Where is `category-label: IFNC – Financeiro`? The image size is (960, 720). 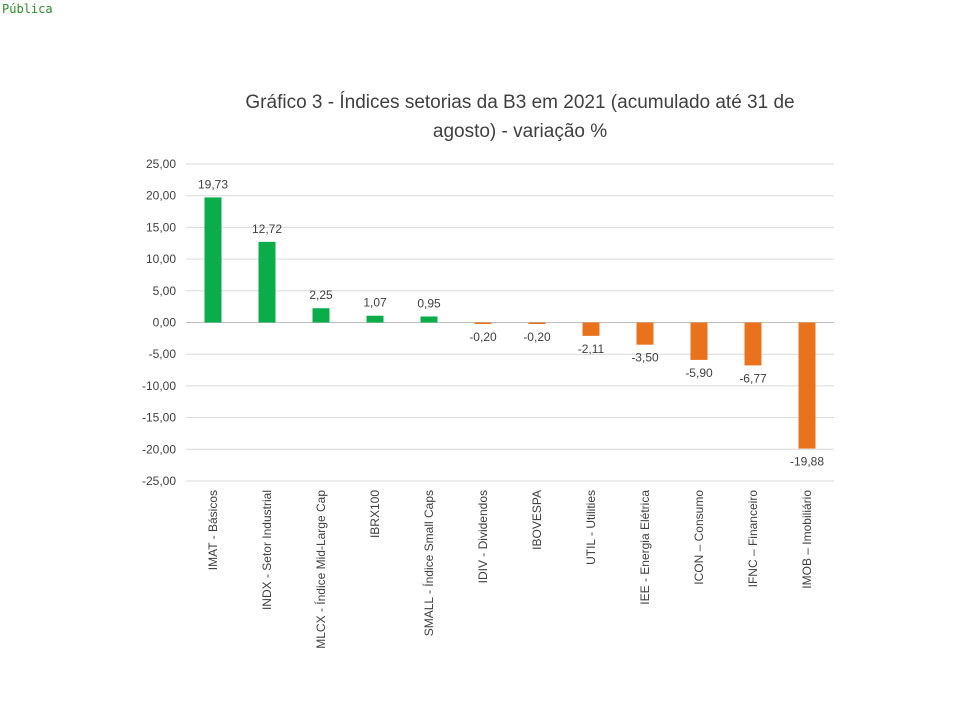 category-label: IFNC – Financeiro is located at coordinates (753, 539).